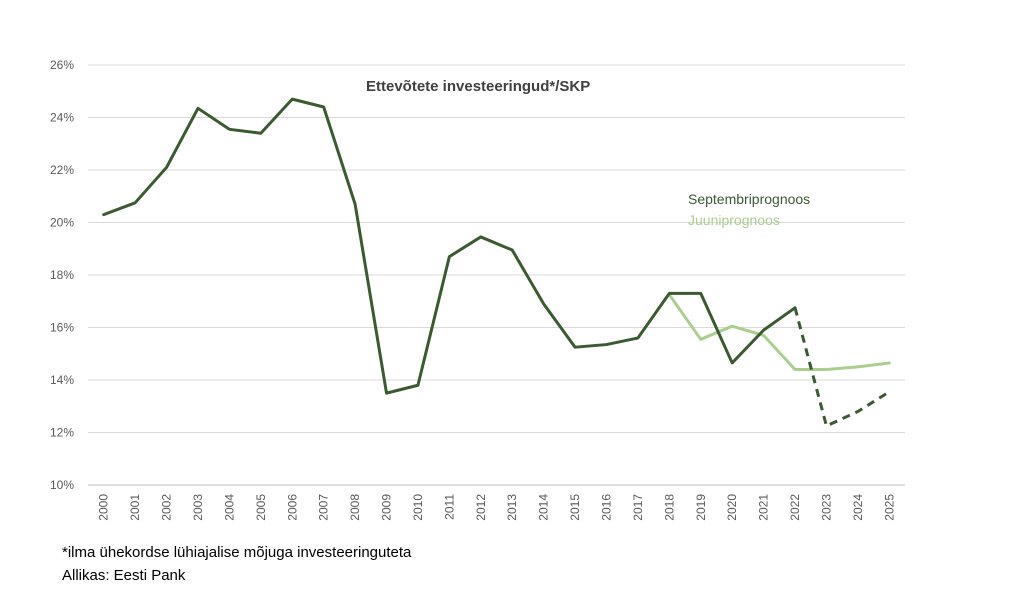 This screenshot has height=611, width=1024. Describe the element at coordinates (62, 433) in the screenshot. I see `y-tick-label: 12%` at that location.